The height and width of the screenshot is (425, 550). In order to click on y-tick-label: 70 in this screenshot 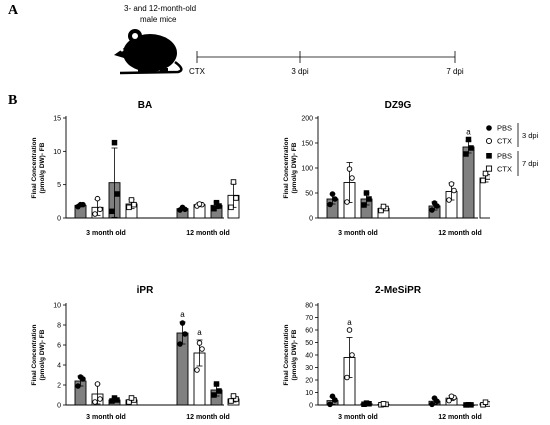, I will do `click(309, 318)`.